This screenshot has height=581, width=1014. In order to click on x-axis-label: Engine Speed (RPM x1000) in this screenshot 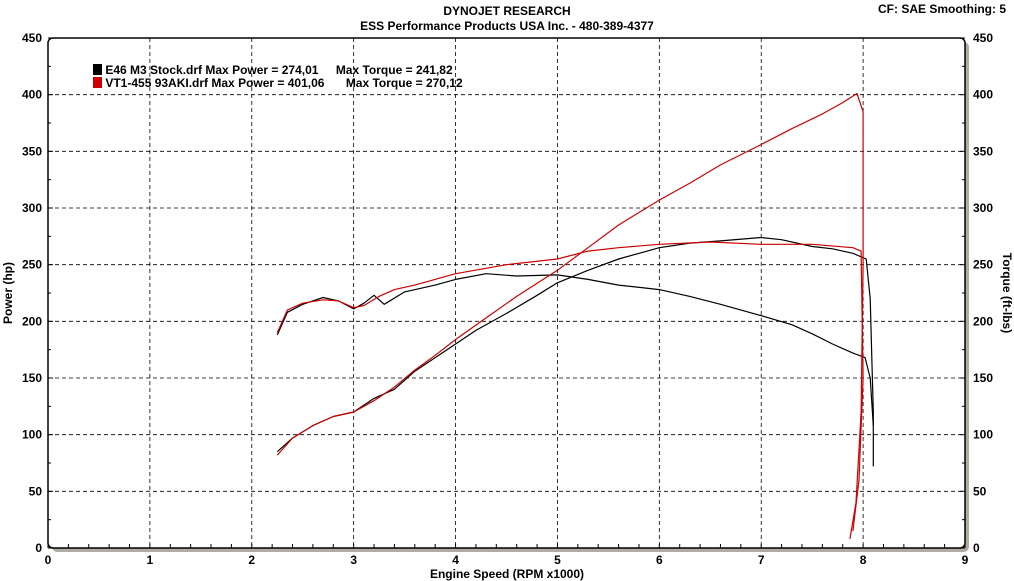, I will do `click(507, 574)`.